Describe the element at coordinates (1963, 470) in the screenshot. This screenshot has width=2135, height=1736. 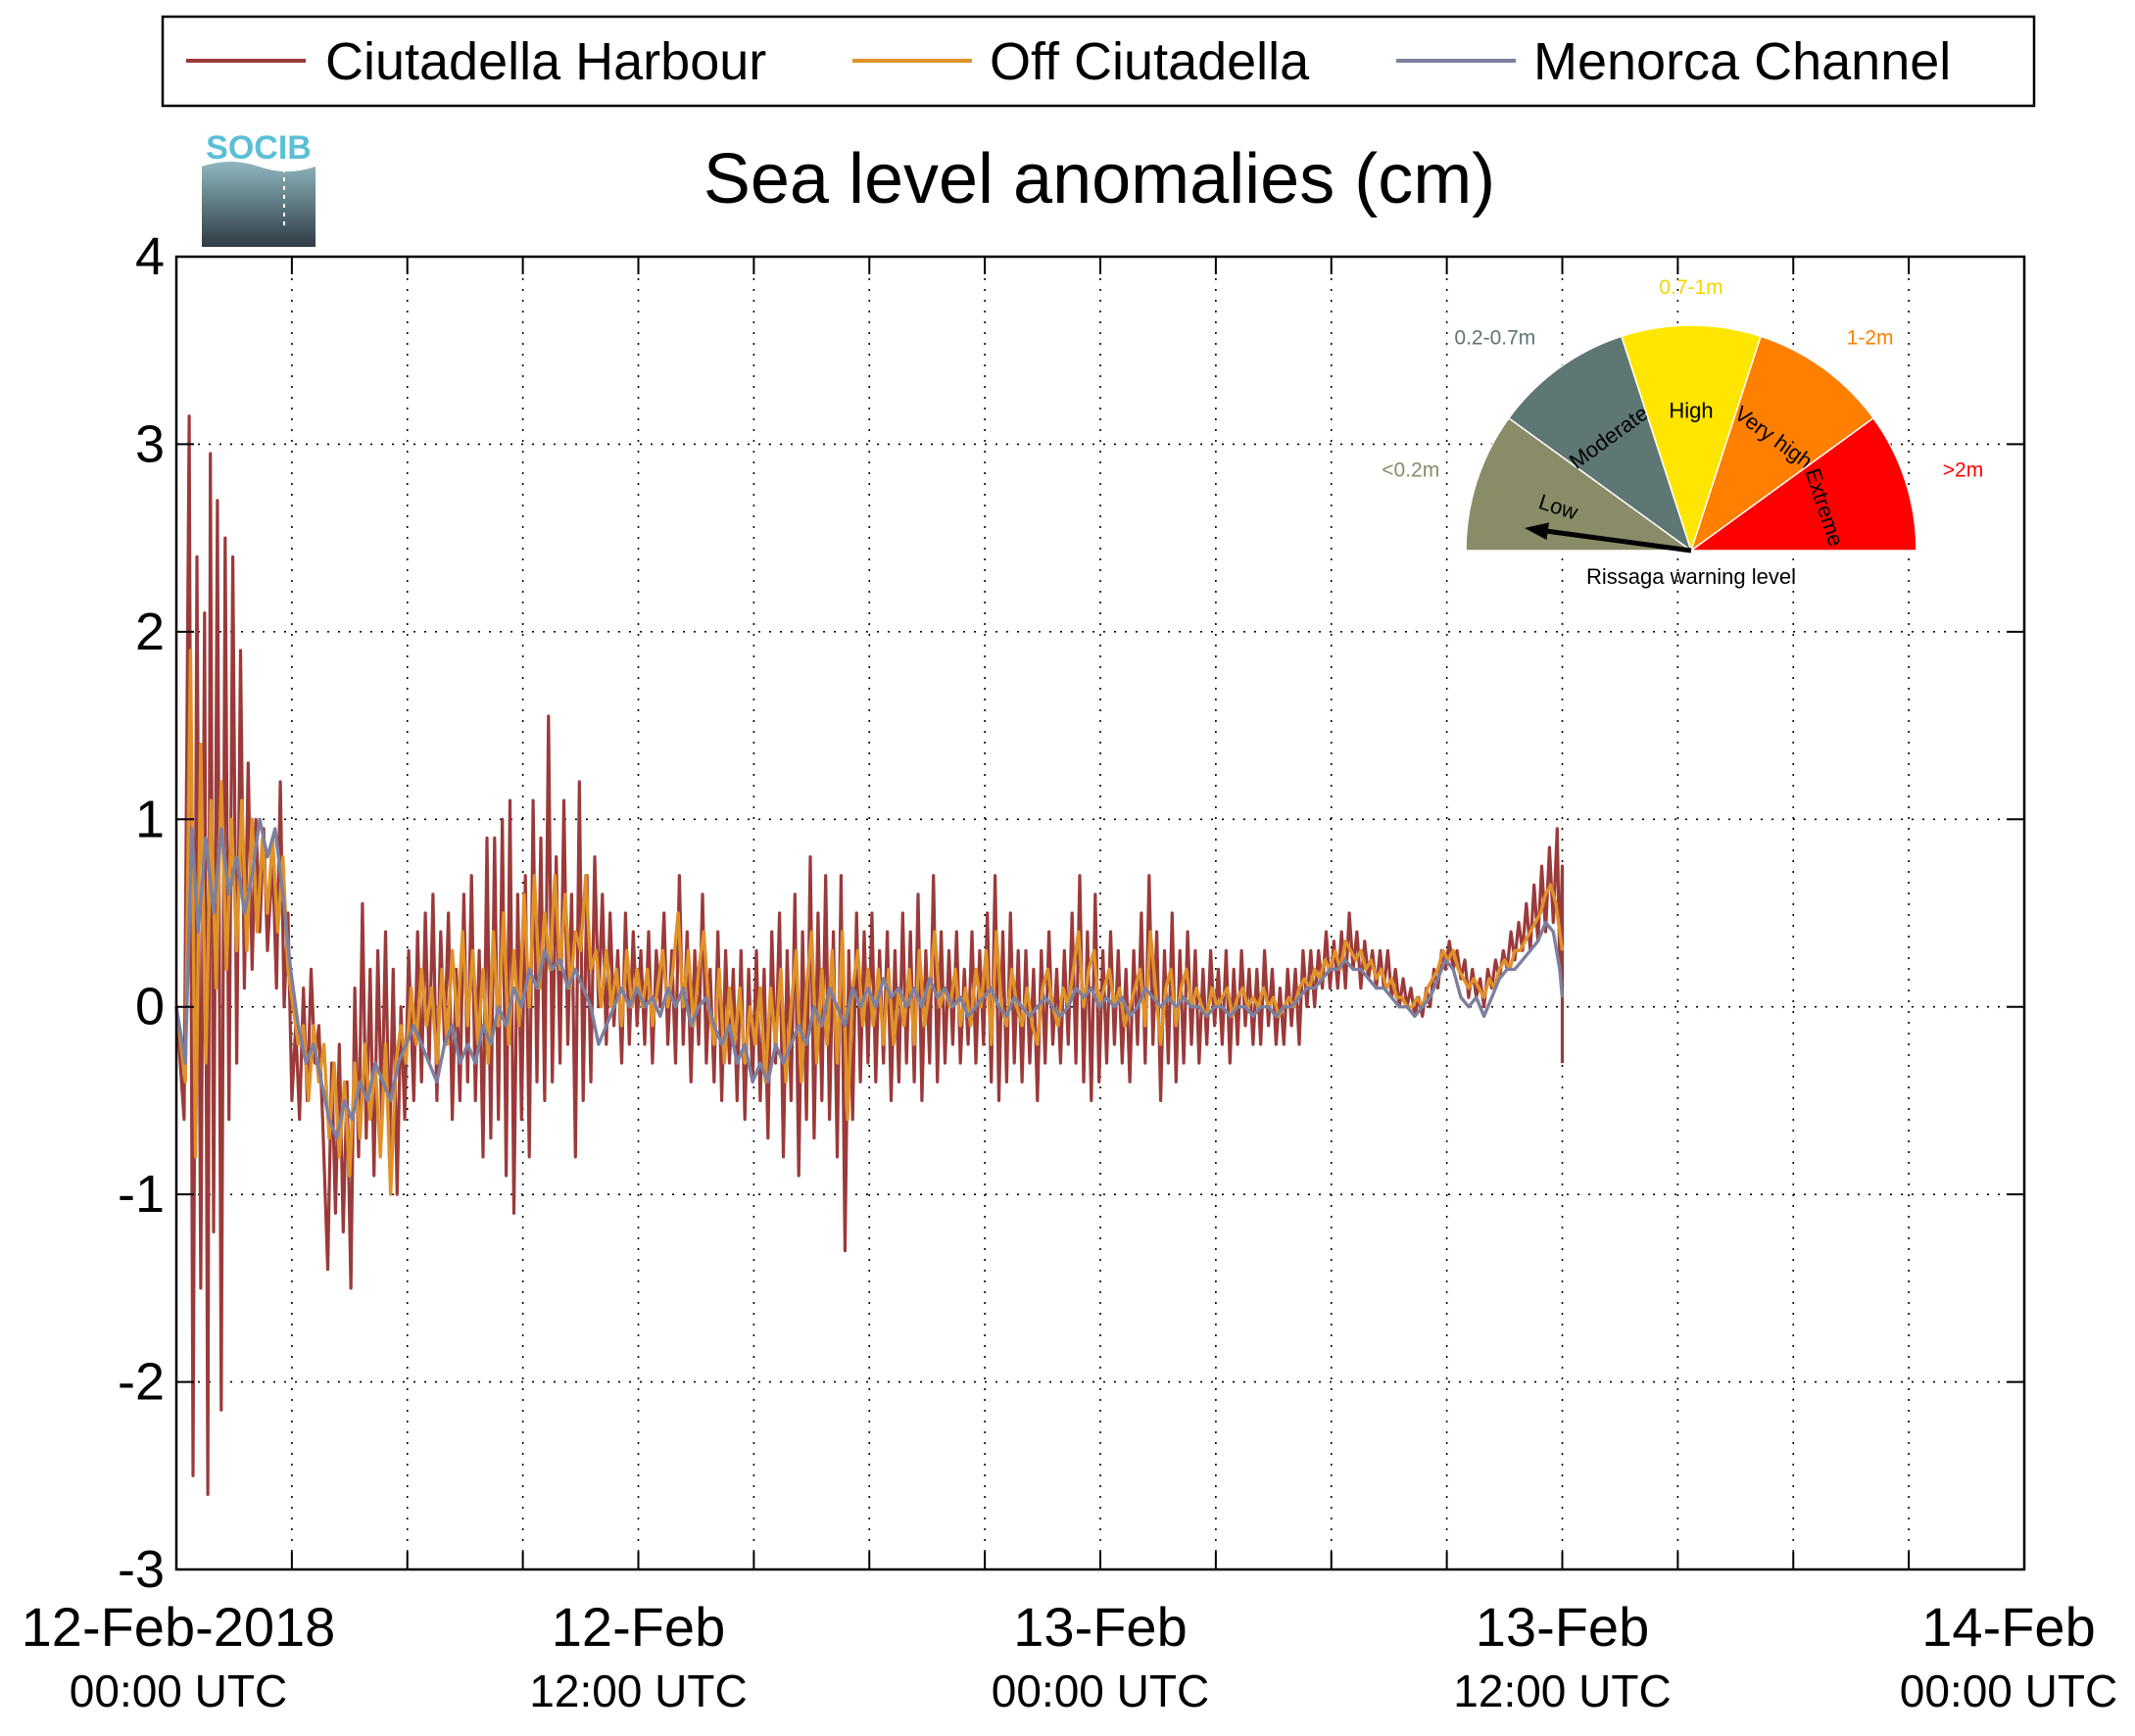
I see `gauge-range-label: >2m` at that location.